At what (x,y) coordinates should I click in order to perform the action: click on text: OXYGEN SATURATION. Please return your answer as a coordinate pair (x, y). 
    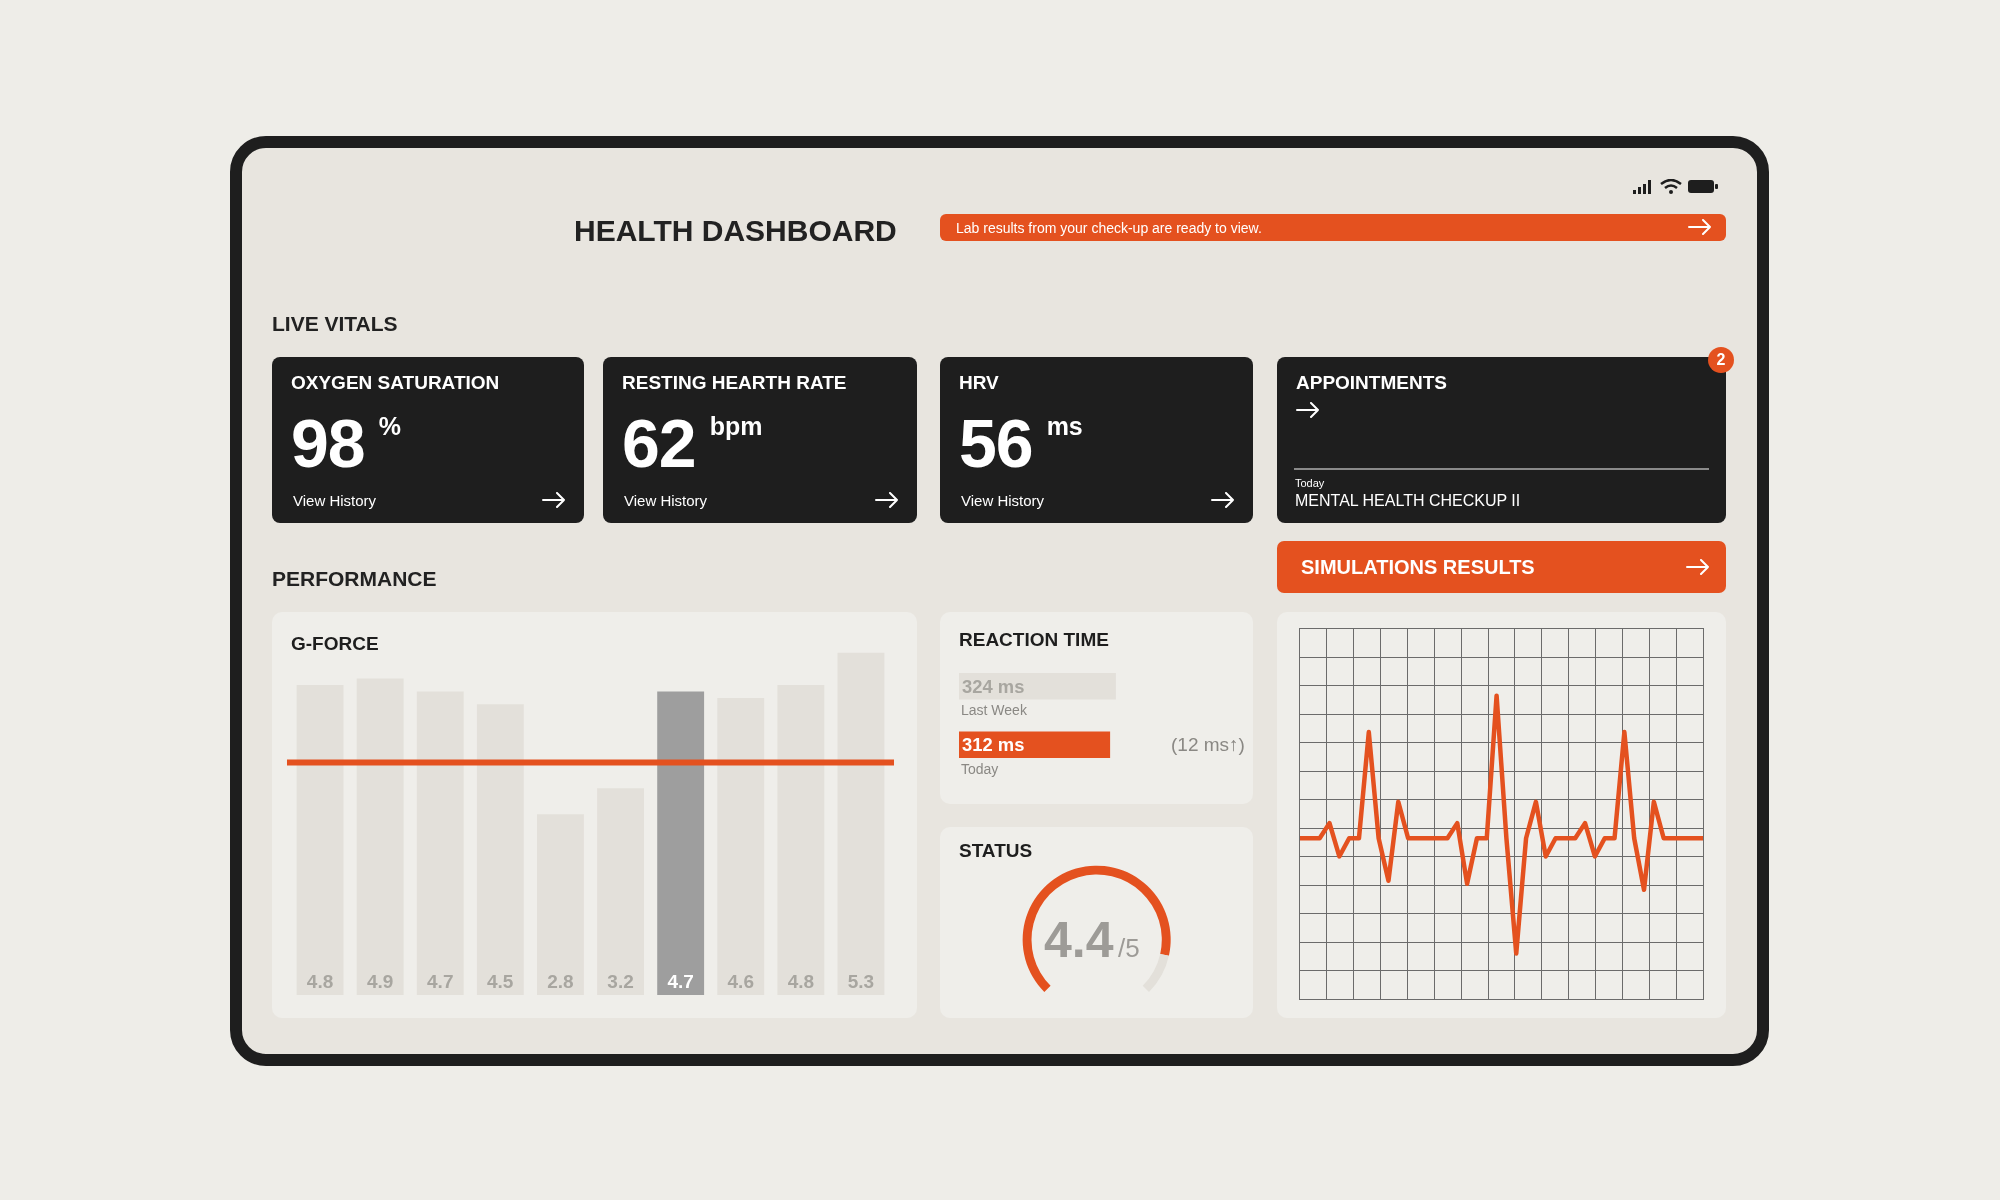
    Looking at the image, I should click on (395, 382).